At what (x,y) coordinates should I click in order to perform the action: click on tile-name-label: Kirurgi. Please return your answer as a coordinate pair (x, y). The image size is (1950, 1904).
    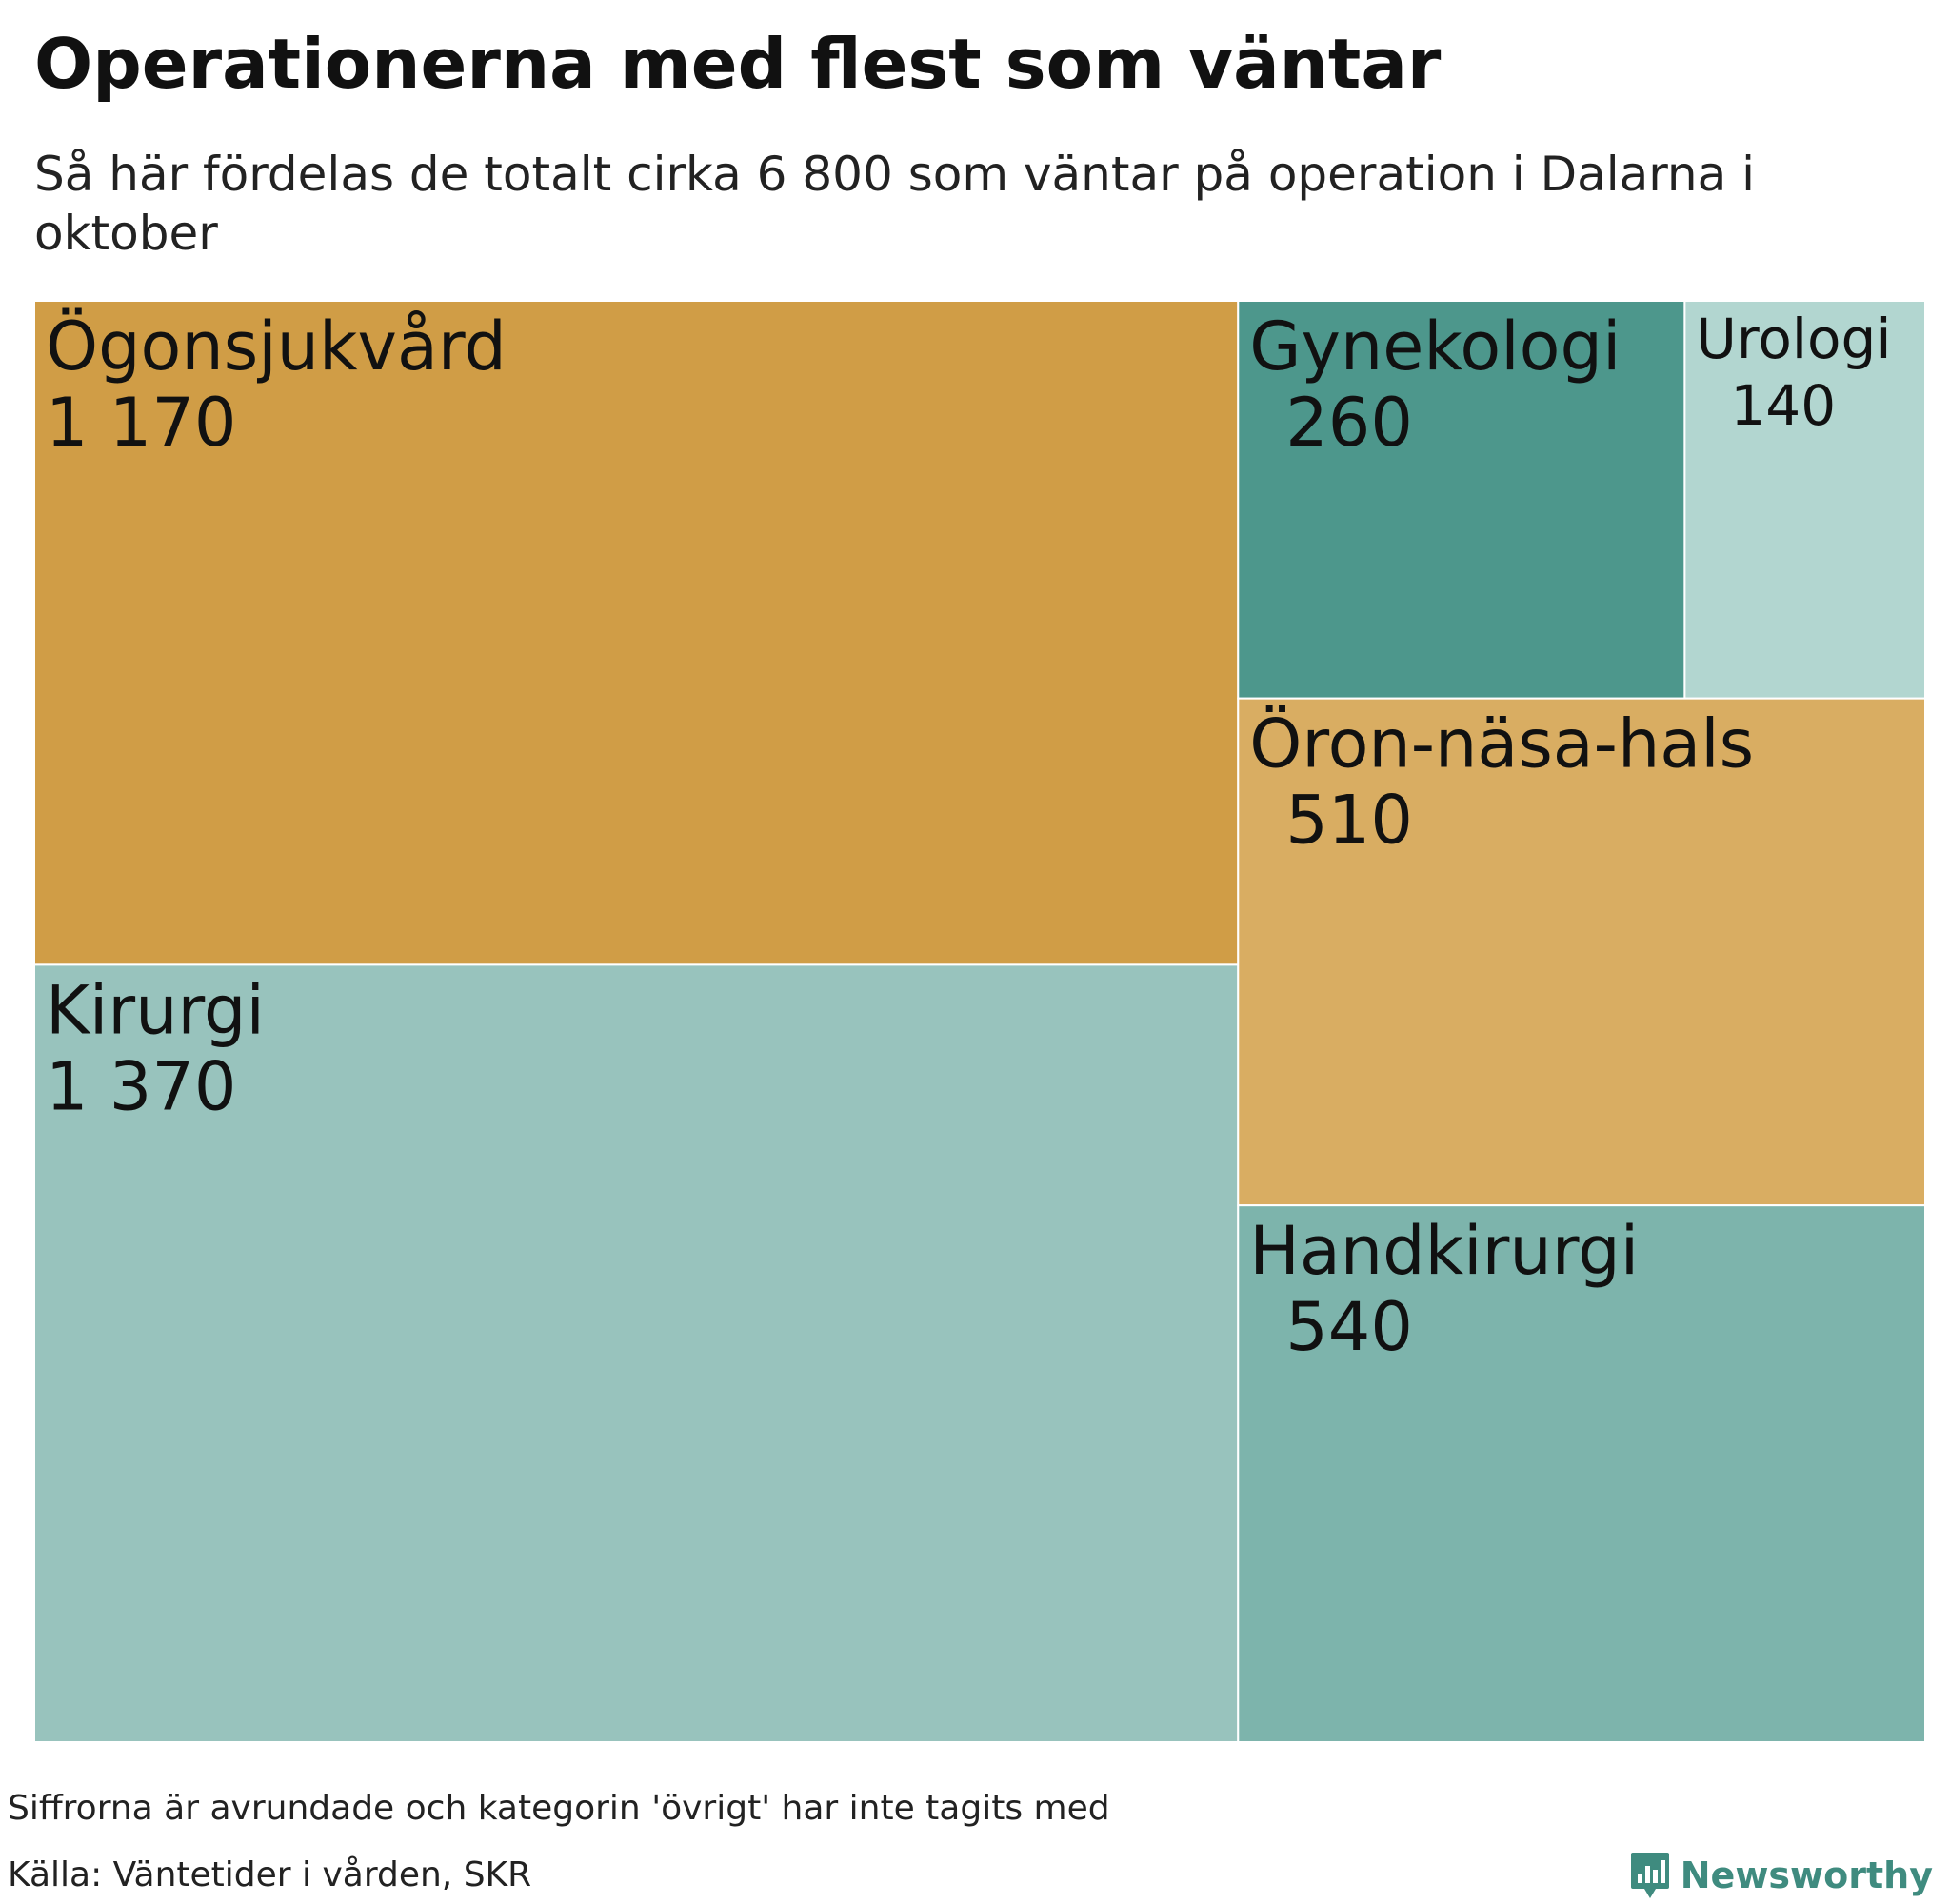
    Looking at the image, I should click on (155, 1010).